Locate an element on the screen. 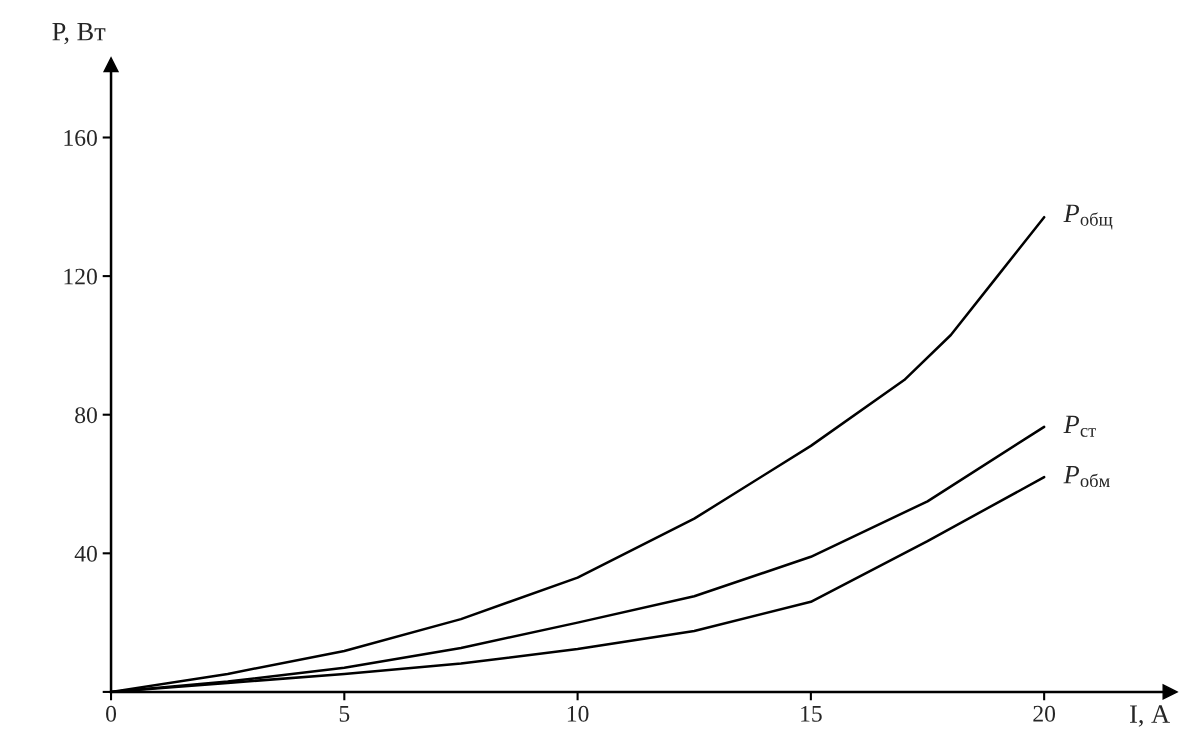 The width and height of the screenshot is (1194, 744). x-tick-label: 5 is located at coordinates (344, 714).